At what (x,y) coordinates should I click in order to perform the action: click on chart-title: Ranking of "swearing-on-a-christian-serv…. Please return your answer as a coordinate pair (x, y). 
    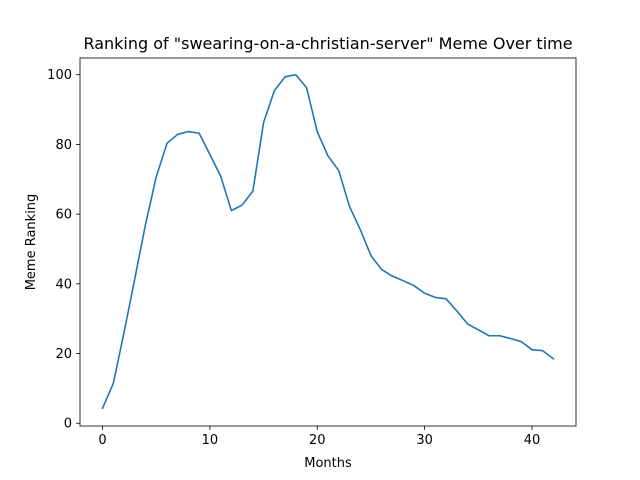
    Looking at the image, I should click on (327, 43).